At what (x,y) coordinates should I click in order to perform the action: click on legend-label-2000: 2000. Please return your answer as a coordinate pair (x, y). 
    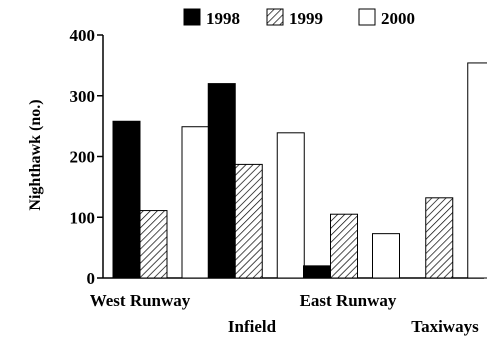
    Looking at the image, I should click on (398, 18).